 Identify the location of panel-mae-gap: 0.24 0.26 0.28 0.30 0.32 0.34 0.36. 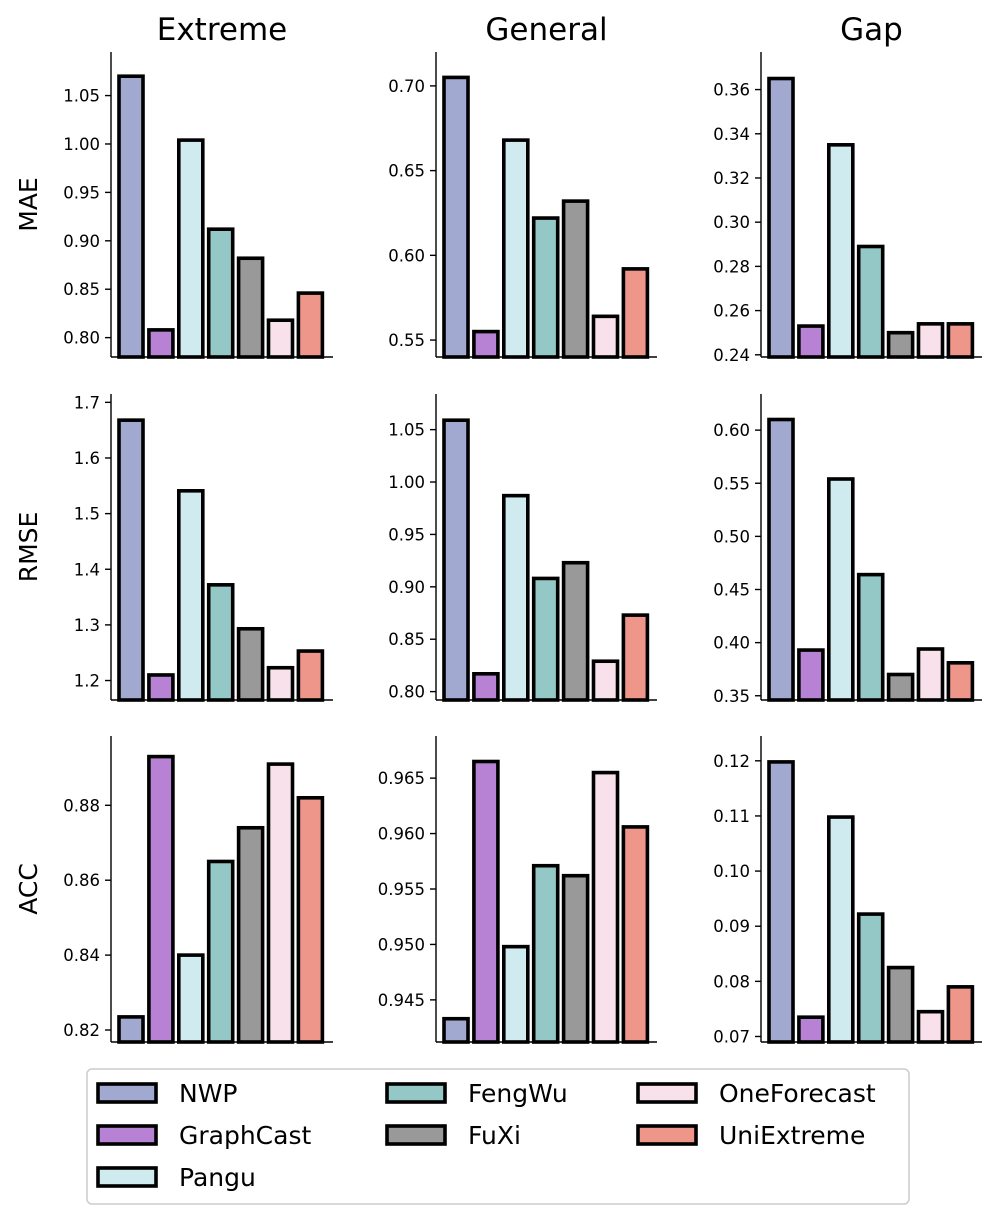
(847, 208).